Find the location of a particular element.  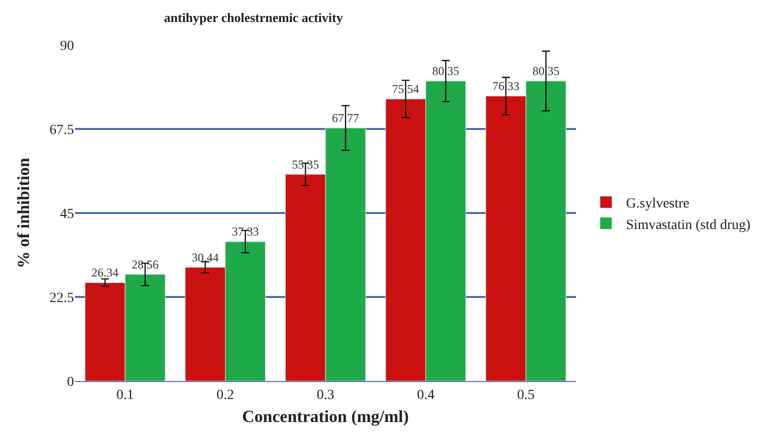

x-tick-label: 0.4 is located at coordinates (425, 395).